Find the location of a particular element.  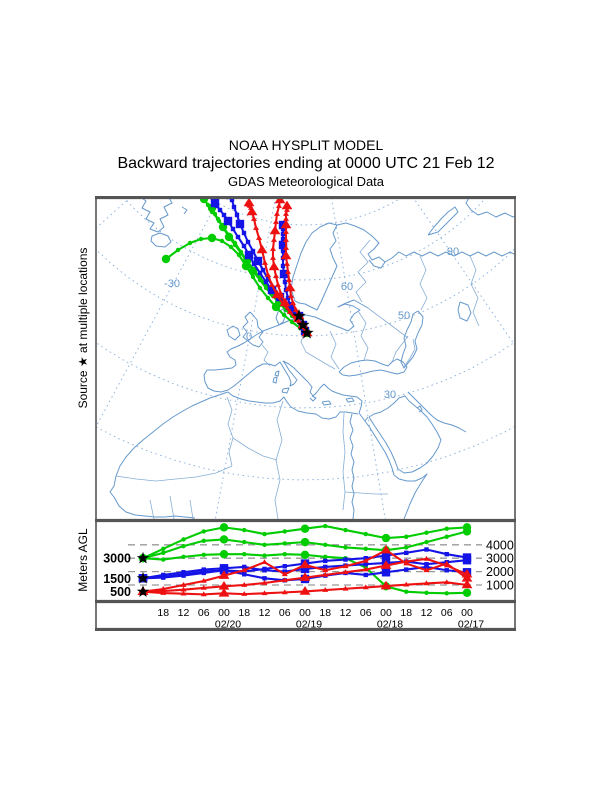

graticule-label: 30 is located at coordinates (390, 395).